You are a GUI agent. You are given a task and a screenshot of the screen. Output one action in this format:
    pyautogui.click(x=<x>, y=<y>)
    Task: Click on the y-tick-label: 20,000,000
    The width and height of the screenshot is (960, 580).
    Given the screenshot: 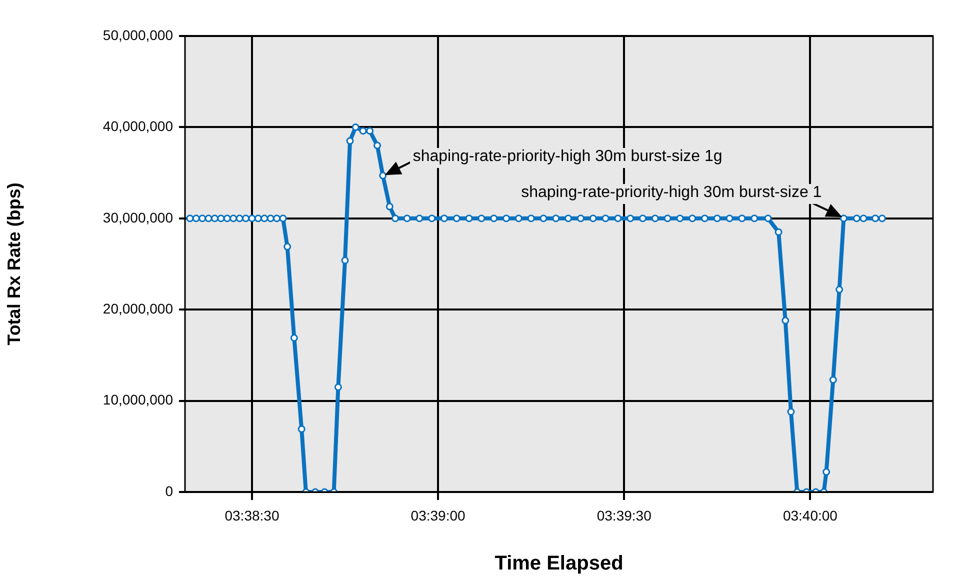 What is the action you would take?
    pyautogui.click(x=138, y=308)
    